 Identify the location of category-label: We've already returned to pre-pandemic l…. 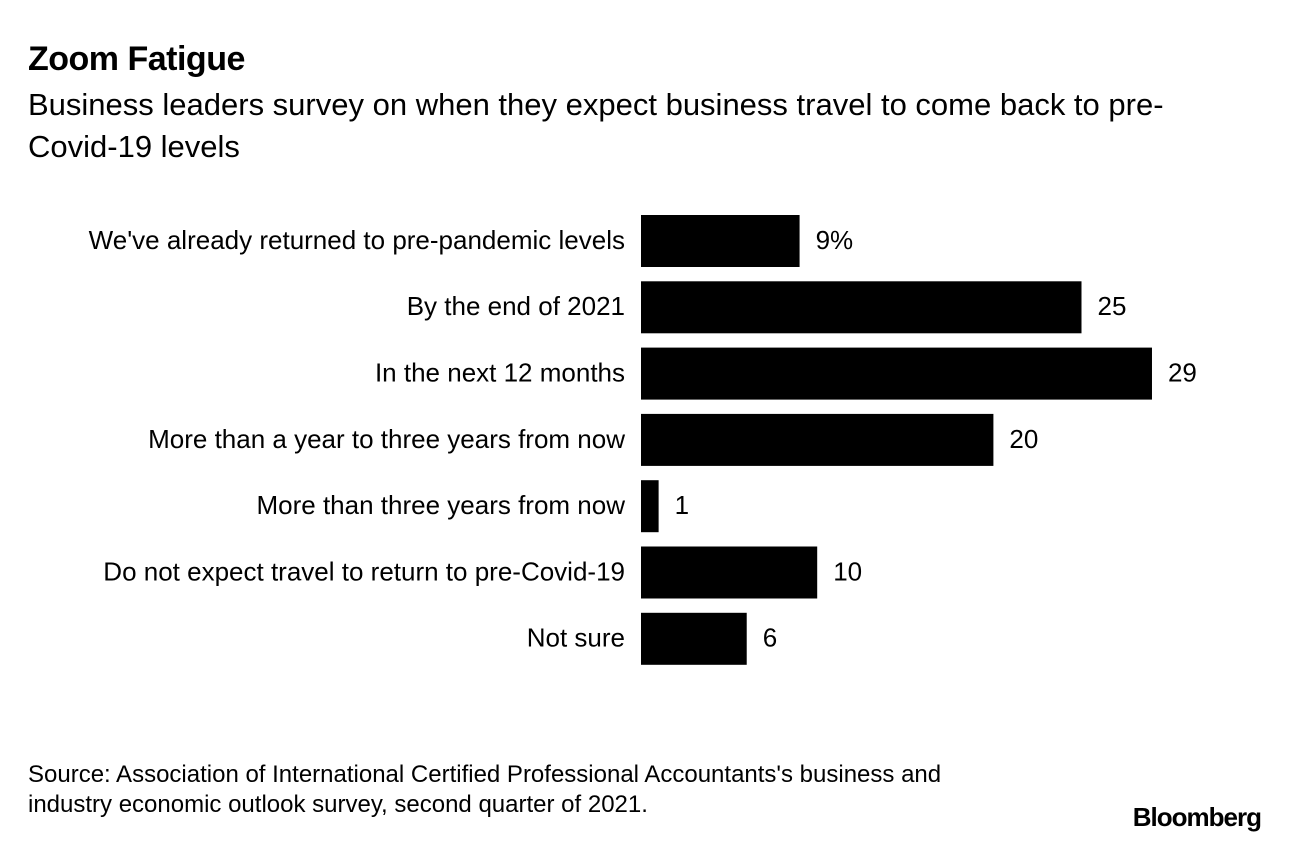
(357, 240).